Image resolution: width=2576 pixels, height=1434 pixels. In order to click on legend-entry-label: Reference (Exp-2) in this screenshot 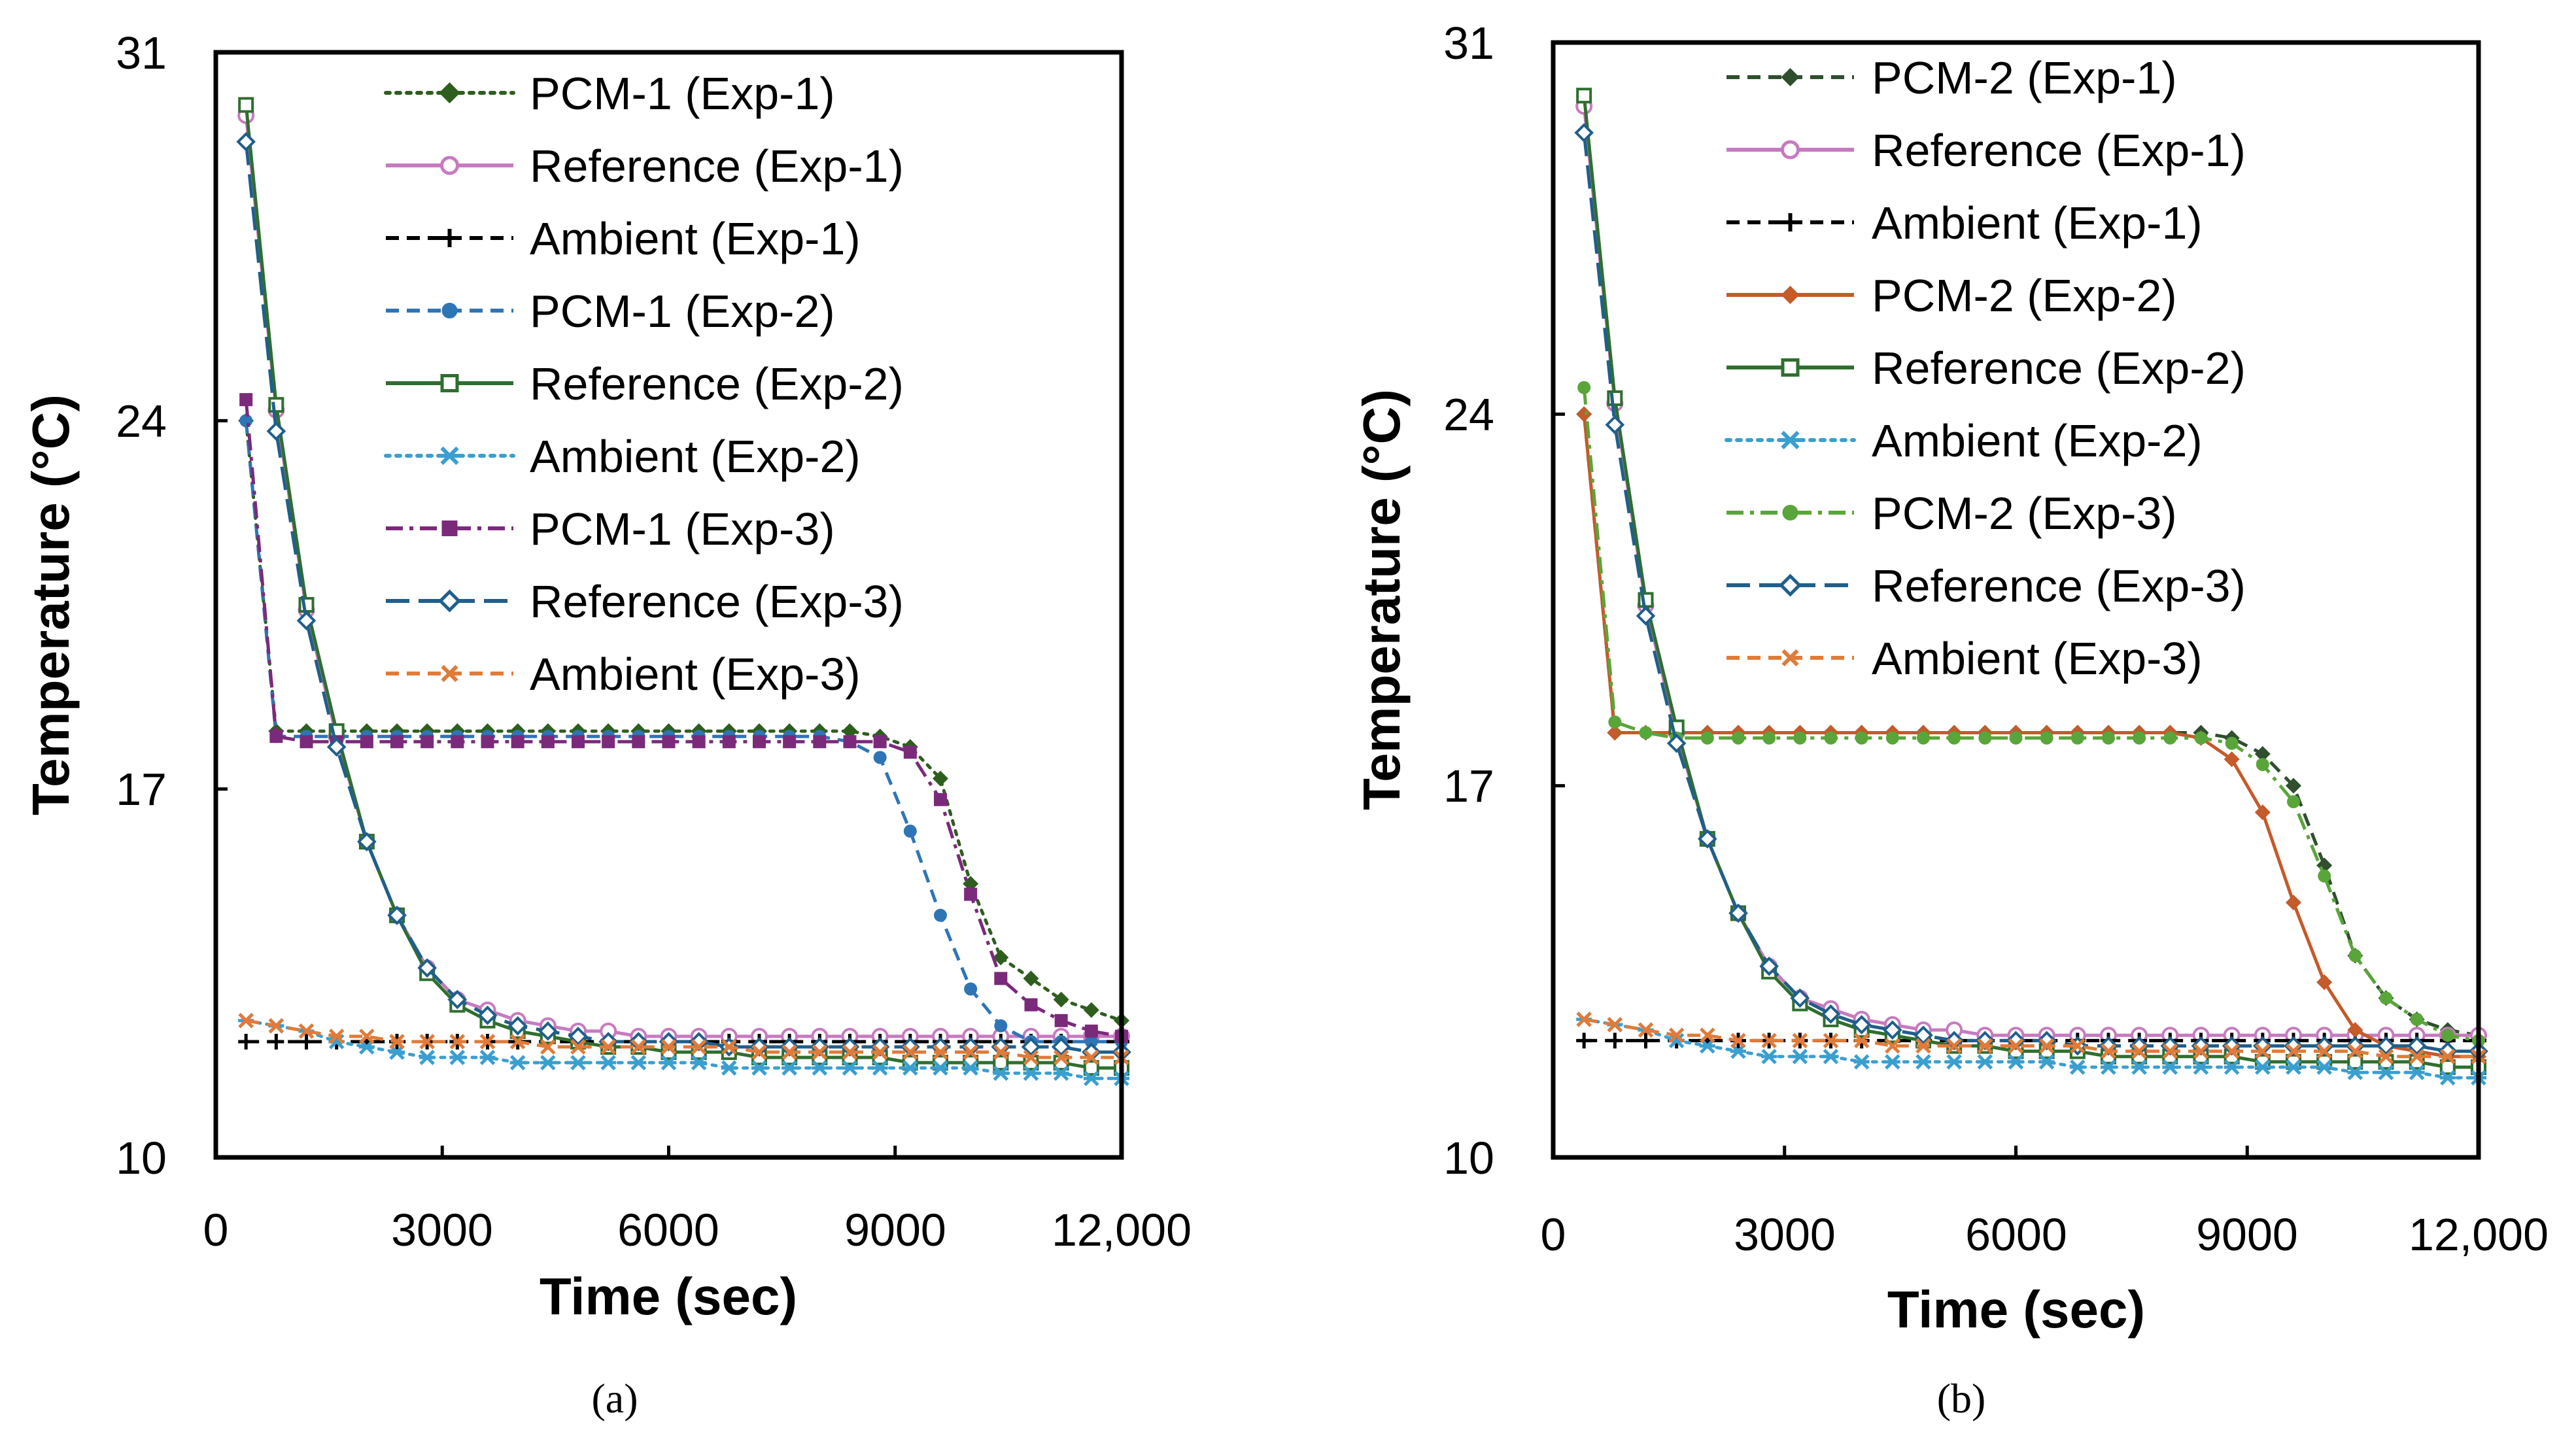, I will do `click(717, 383)`.